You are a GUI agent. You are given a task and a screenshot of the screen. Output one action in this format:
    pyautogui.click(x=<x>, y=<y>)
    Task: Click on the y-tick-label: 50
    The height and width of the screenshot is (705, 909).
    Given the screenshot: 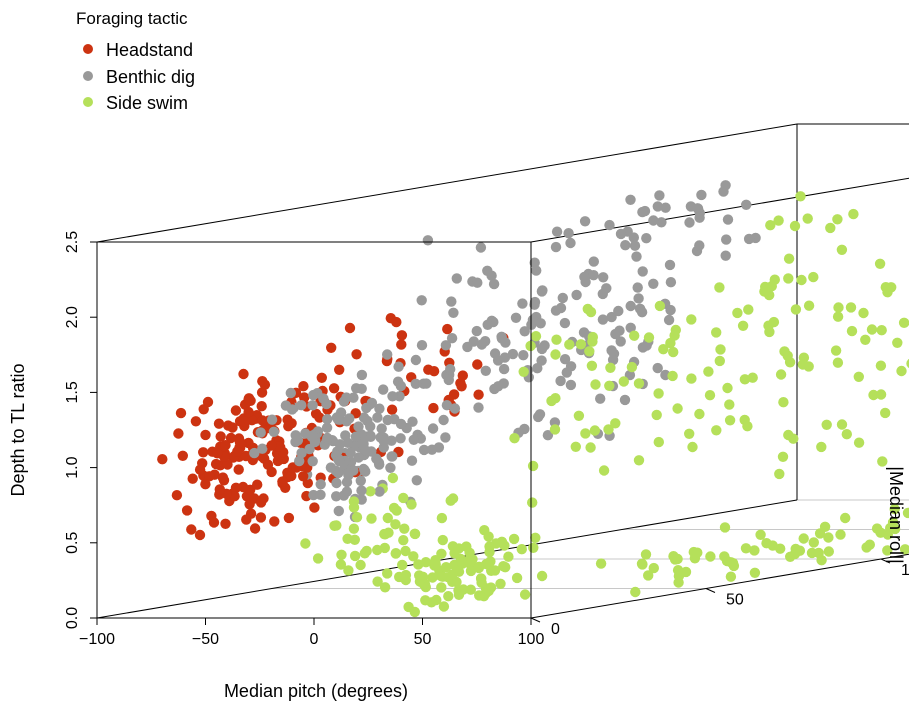 What is the action you would take?
    pyautogui.click(x=735, y=600)
    